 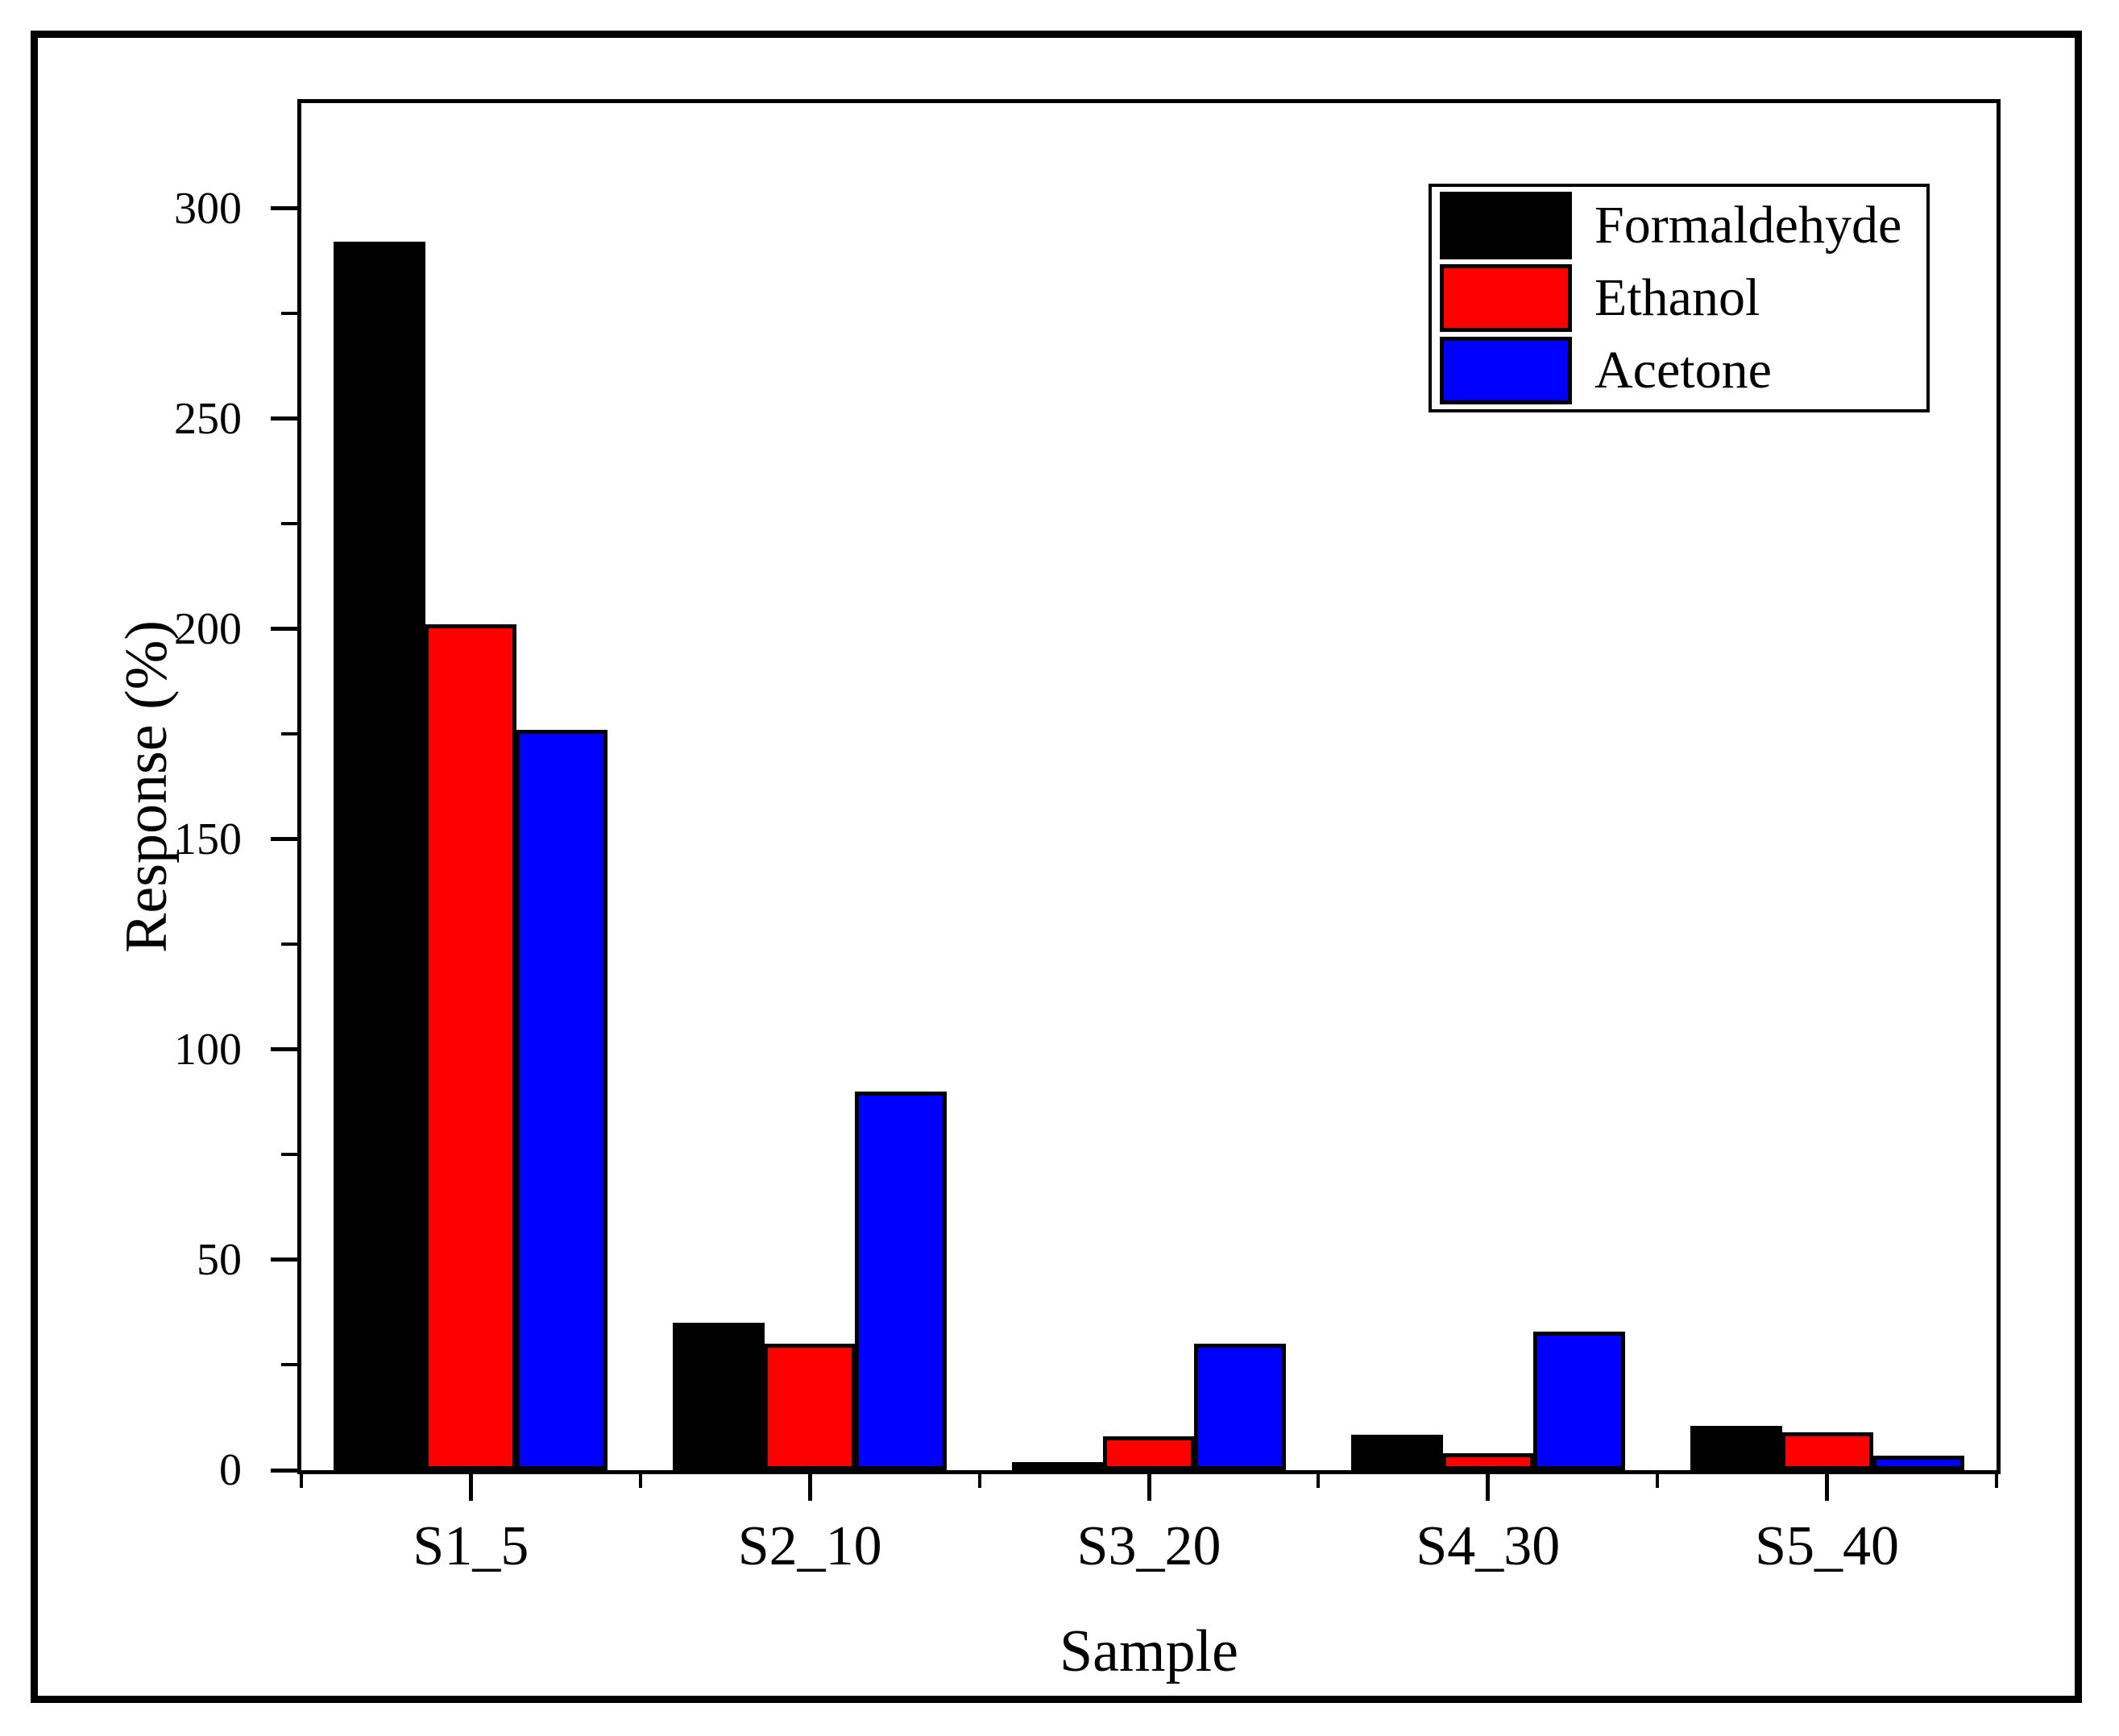 What do you see at coordinates (471, 1047) in the screenshot?
I see `bar-s1-5-ethanol` at bounding box center [471, 1047].